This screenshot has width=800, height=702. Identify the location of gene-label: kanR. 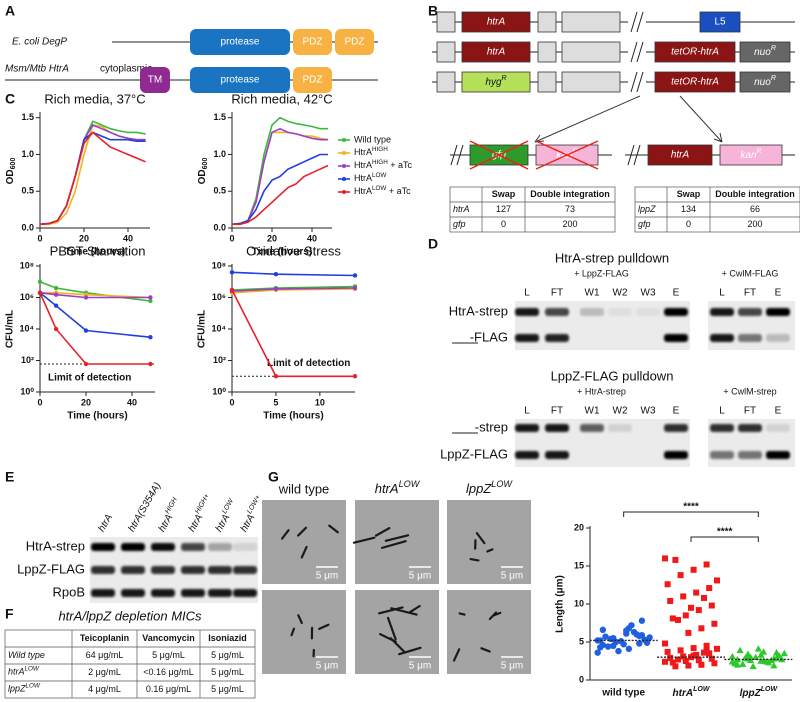
(750, 154).